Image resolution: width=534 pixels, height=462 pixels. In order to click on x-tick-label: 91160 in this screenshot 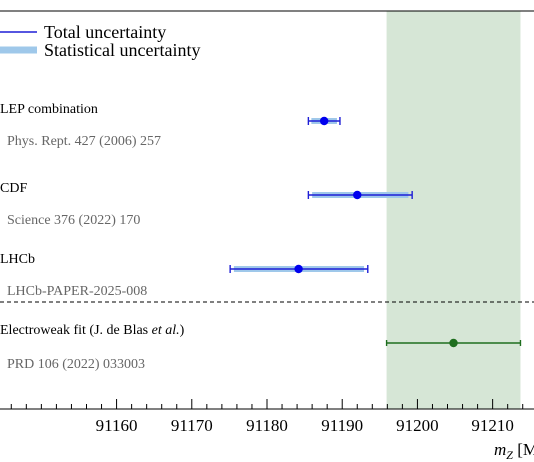, I will do `click(117, 425)`.